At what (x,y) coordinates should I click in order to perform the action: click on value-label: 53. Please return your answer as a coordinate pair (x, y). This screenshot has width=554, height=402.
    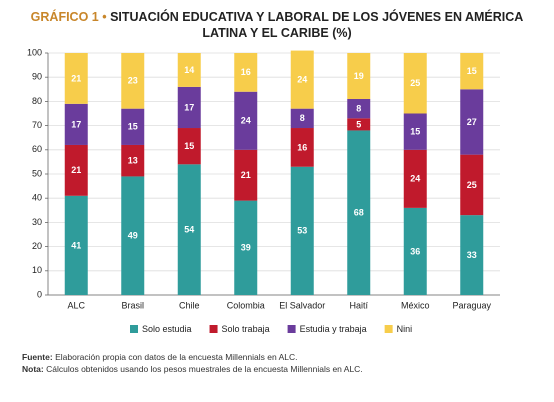
    Looking at the image, I should click on (302, 231).